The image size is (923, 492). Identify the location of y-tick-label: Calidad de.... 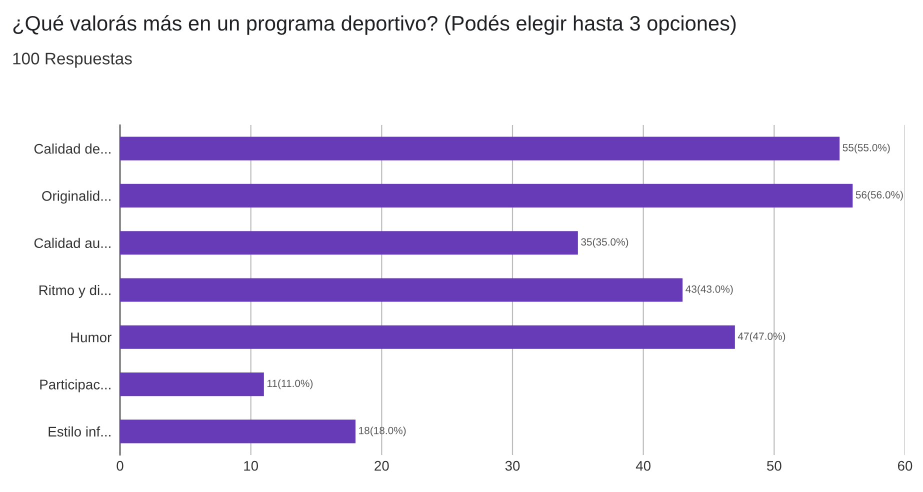
(72, 149).